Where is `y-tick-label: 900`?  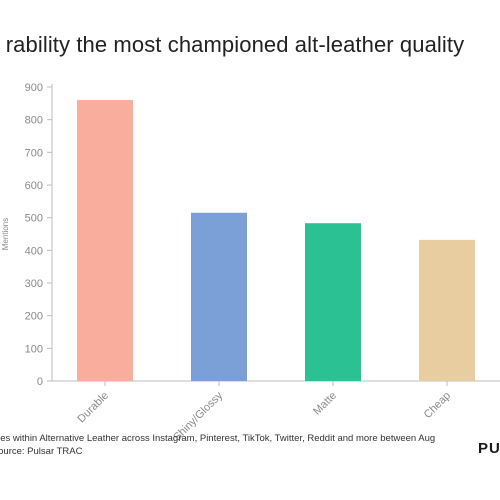
y-tick-label: 900 is located at coordinates (34, 88).